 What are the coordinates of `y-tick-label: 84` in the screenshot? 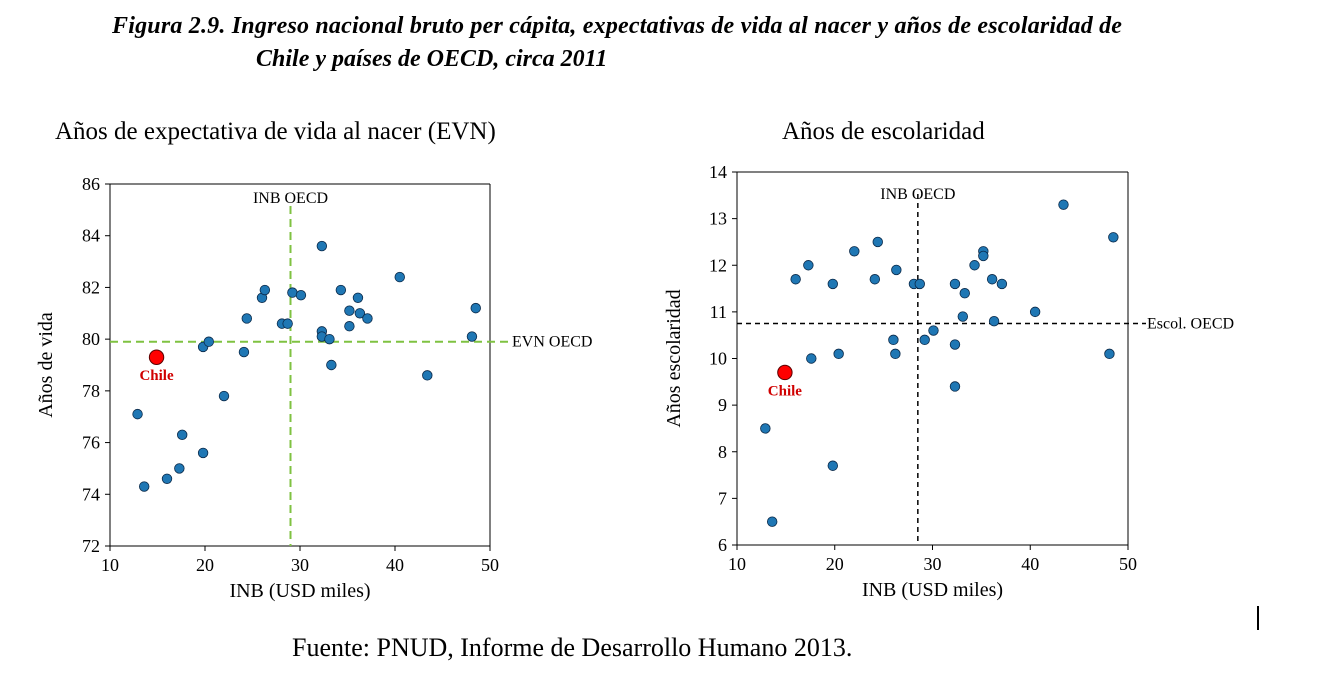 It's located at (91, 236).